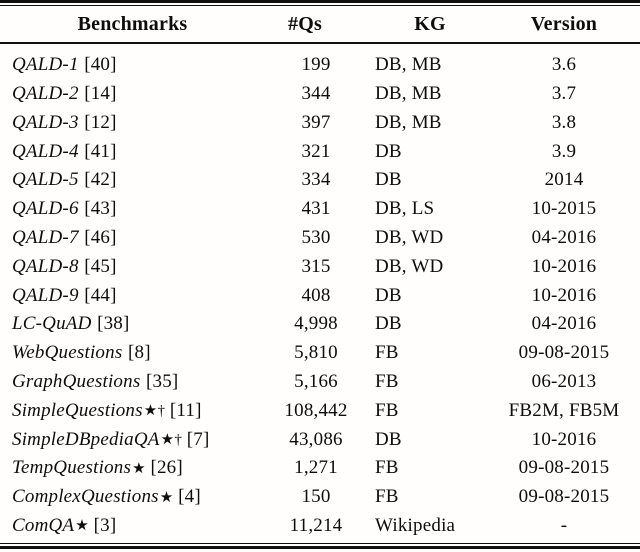  What do you see at coordinates (126, 180) in the screenshot?
I see `benchmark-cell: QALD-5 [42]` at bounding box center [126, 180].